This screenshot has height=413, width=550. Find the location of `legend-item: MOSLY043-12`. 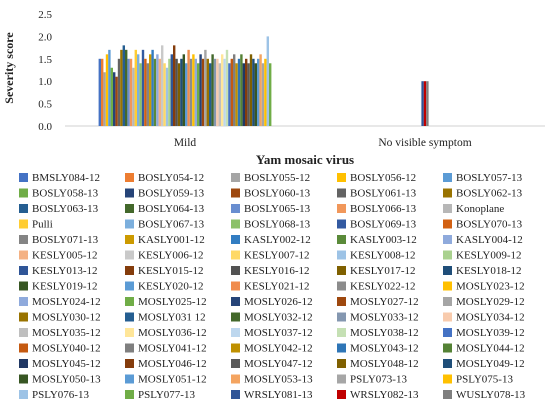

legend-item: MOSLY043-12 is located at coordinates (378, 349).